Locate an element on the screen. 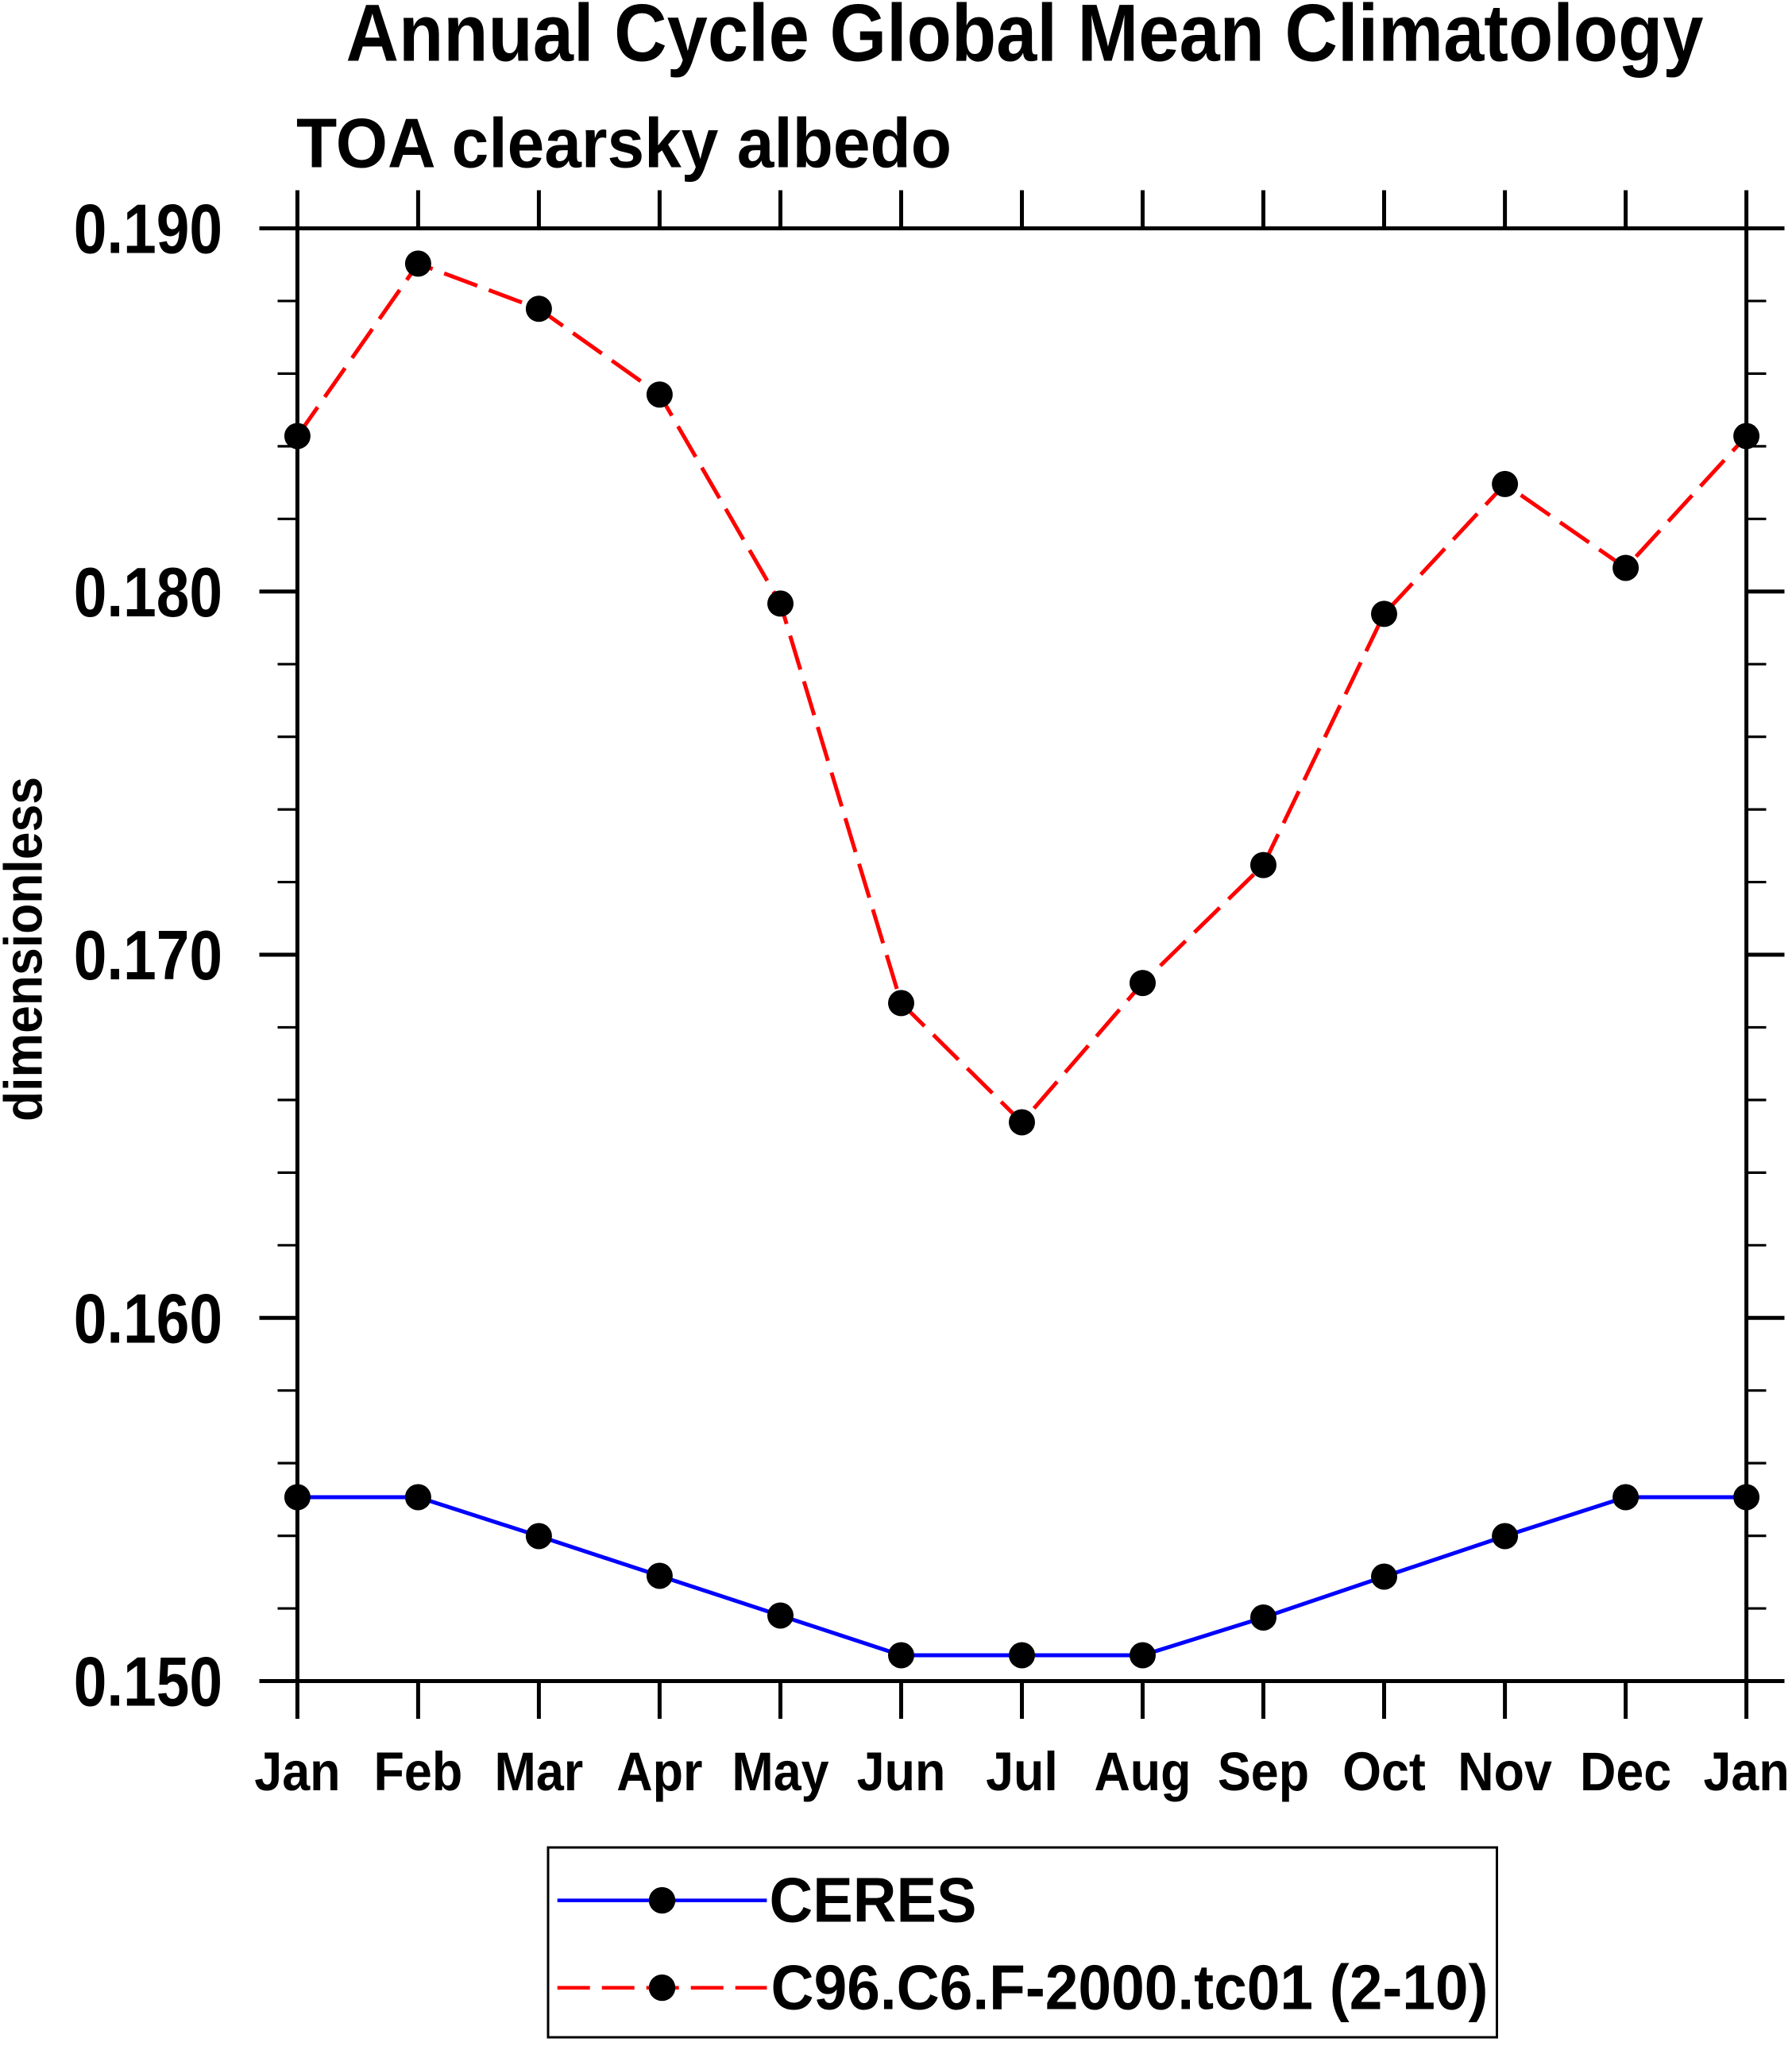 The height and width of the screenshot is (2050, 1792). svg-text: Jul is located at coordinates (1022, 1771).